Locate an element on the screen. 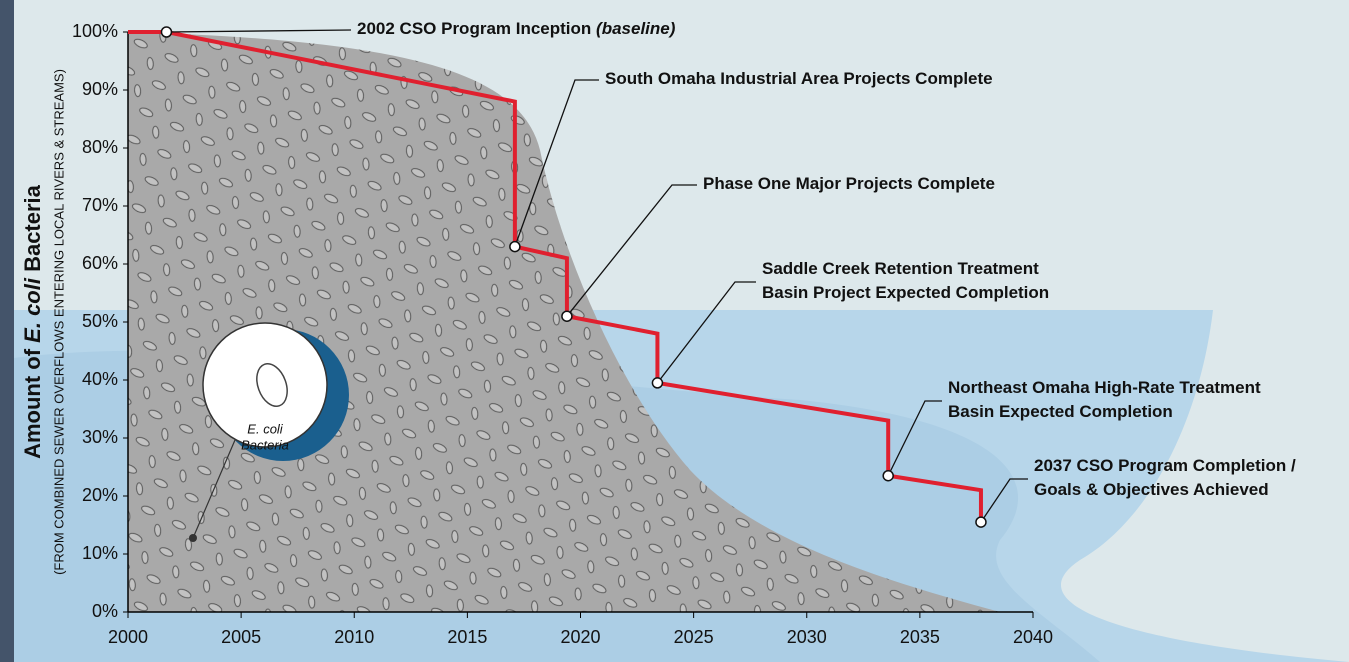 The image size is (1349, 662). milestone-label-text: Basin Project Expected Completion is located at coordinates (905, 292).